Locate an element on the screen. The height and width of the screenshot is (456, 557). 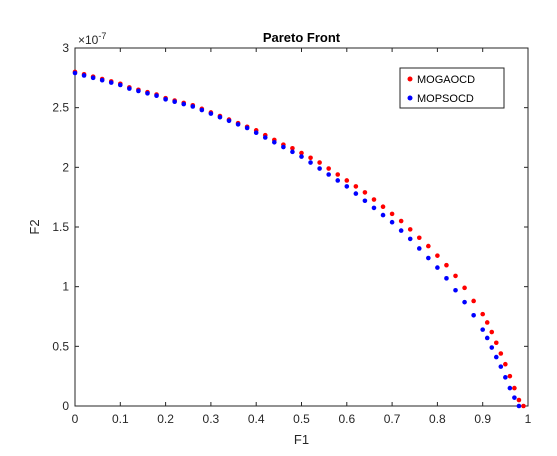
chart-title: Pareto Front is located at coordinates (302, 37).